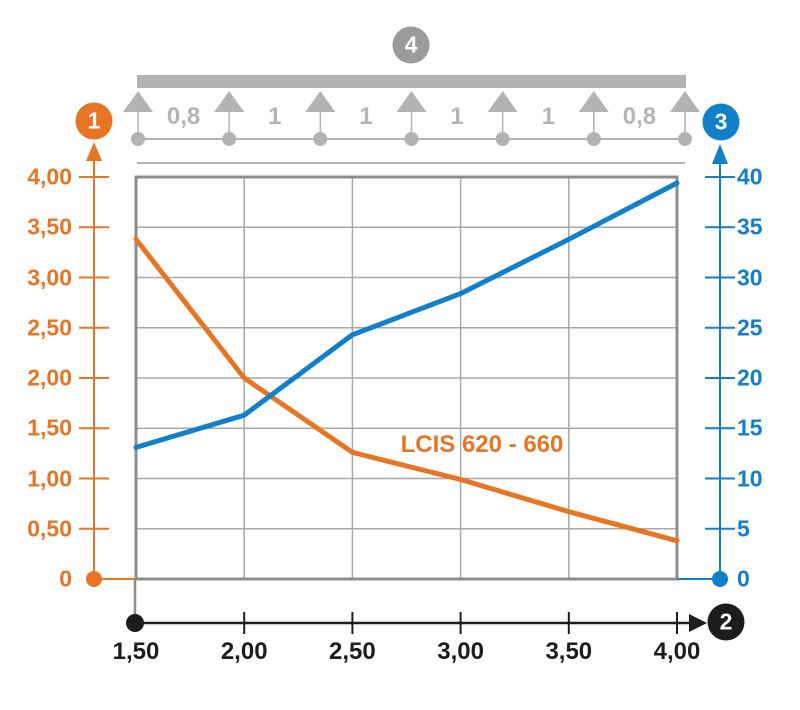  I want to click on left-axis-marker-1-badge: 1, so click(94, 121).